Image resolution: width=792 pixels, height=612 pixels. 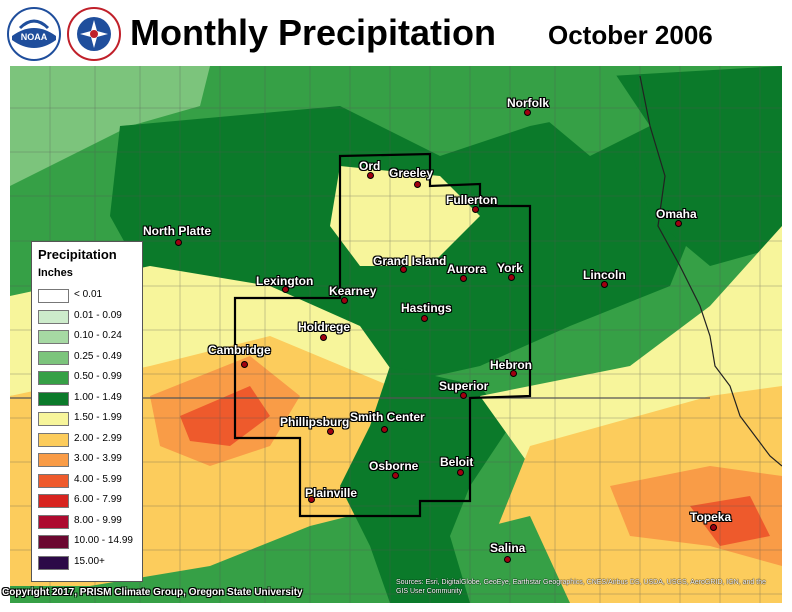 I want to click on city-label-fullerton: Fullerton, so click(x=472, y=200).